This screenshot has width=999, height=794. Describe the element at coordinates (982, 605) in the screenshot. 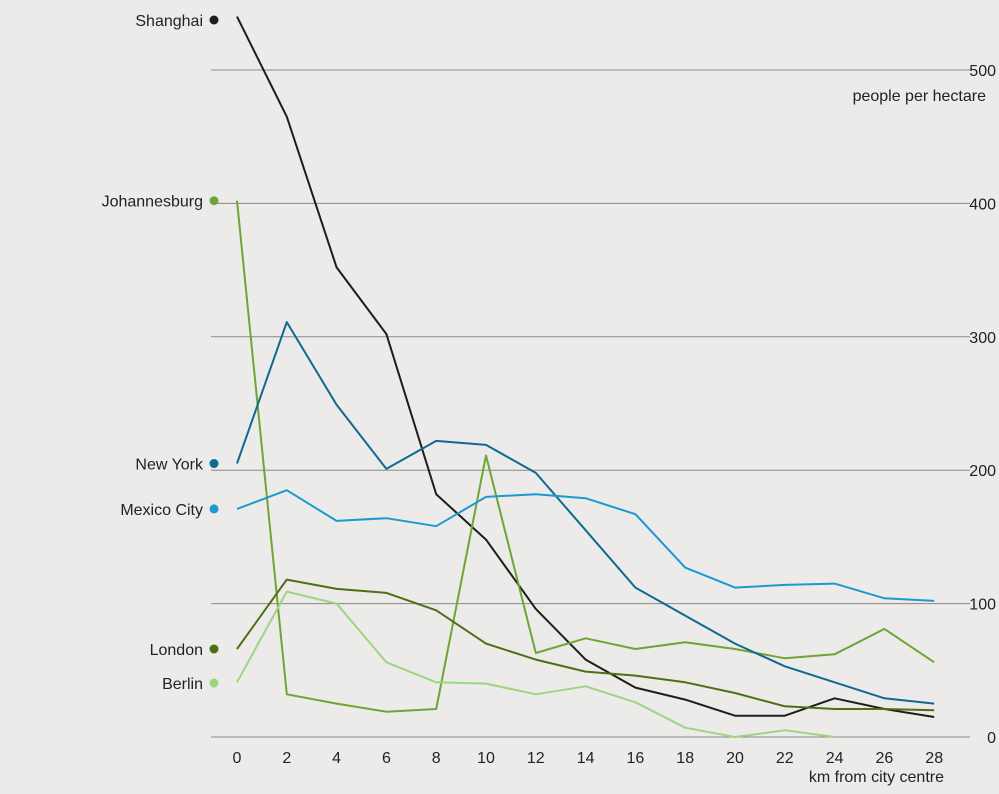

I see `y-tick-label: 100` at that location.